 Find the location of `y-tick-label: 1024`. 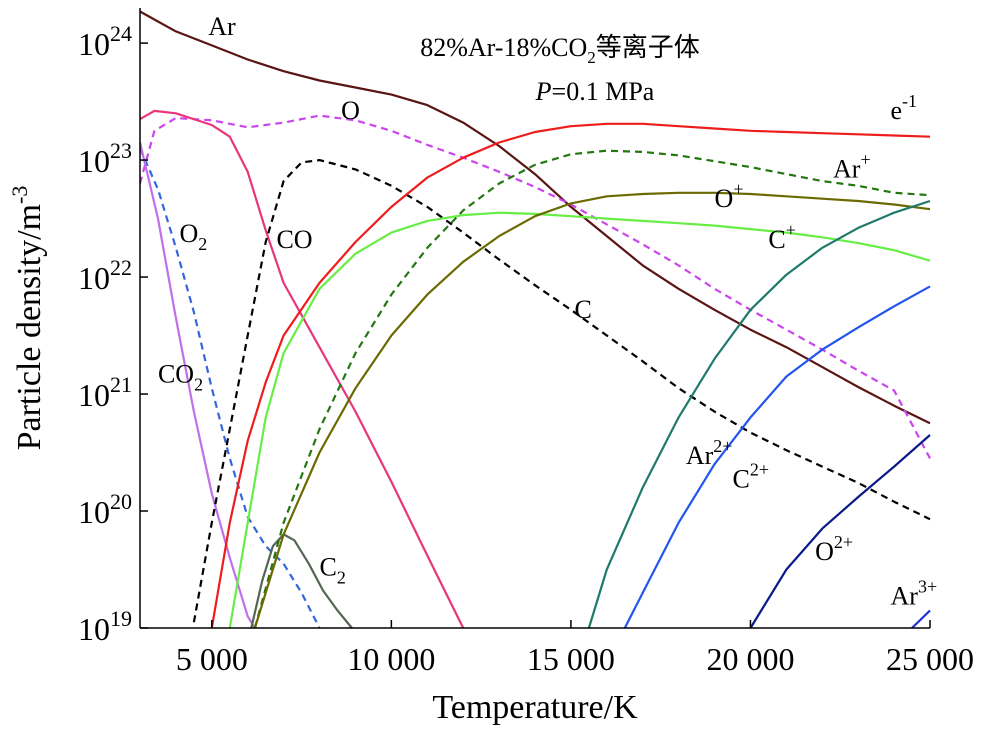

y-tick-label: 1024 is located at coordinates (105, 41).